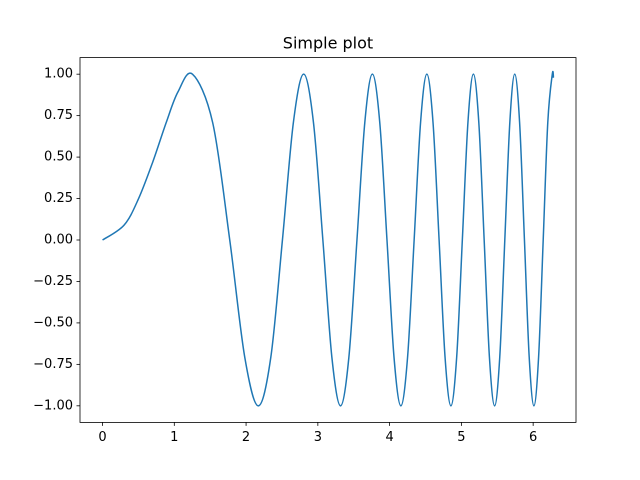 The height and width of the screenshot is (480, 640). Describe the element at coordinates (53, 405) in the screenshot. I see `y-tick-label: −1.00` at that location.